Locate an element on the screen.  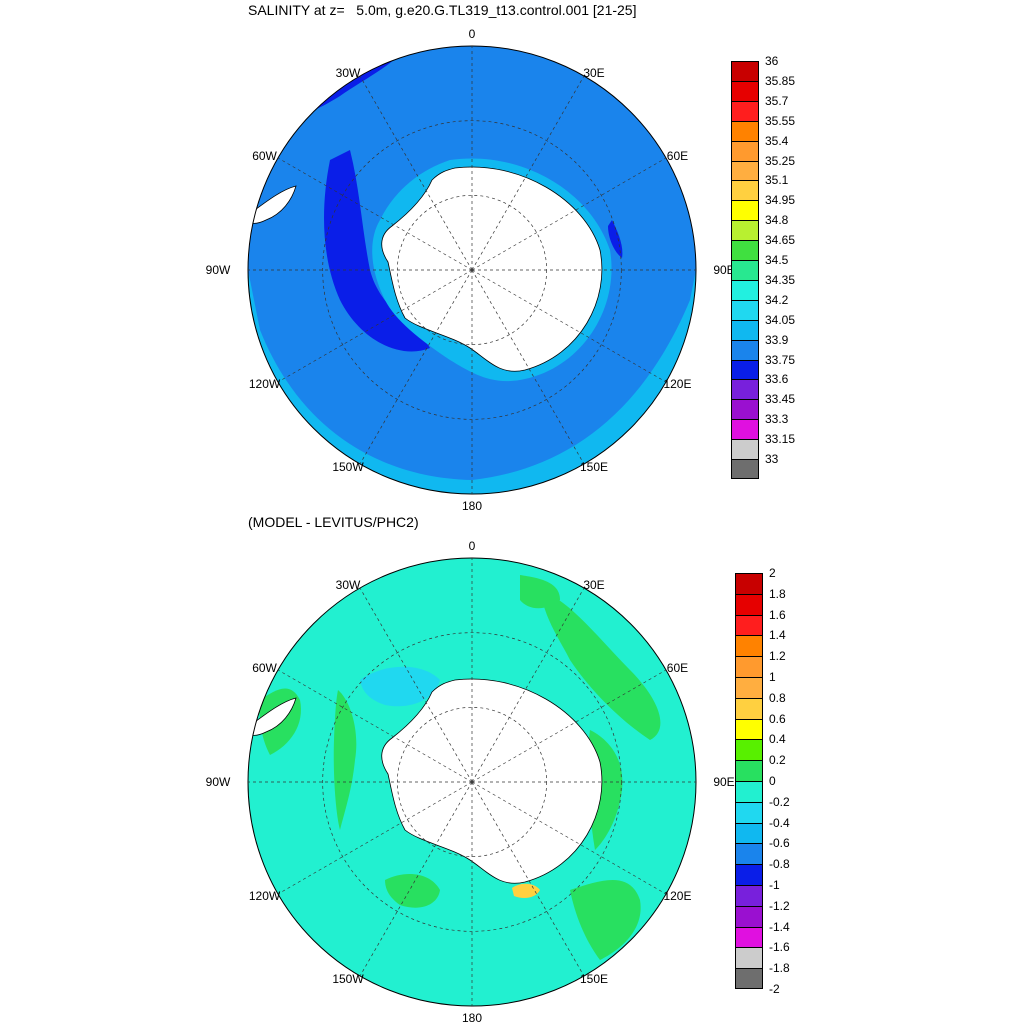
colorbar-level-label: 33 is located at coordinates (772, 459).